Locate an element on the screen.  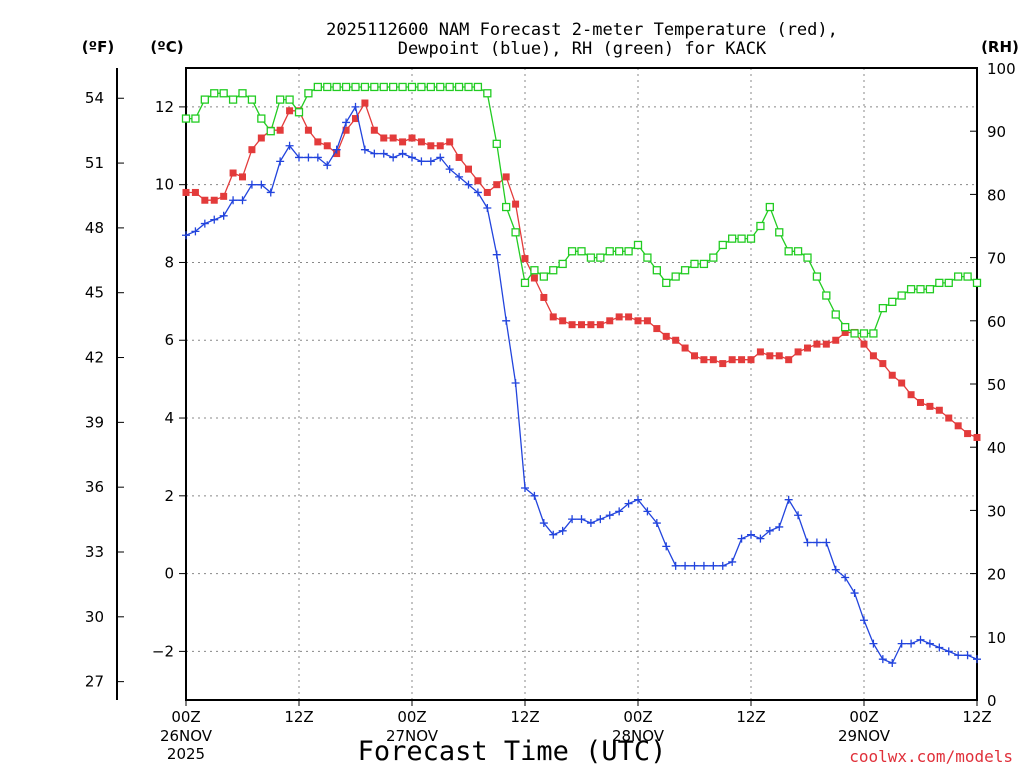
rh-tick-label: 30 is located at coordinates (996, 511).